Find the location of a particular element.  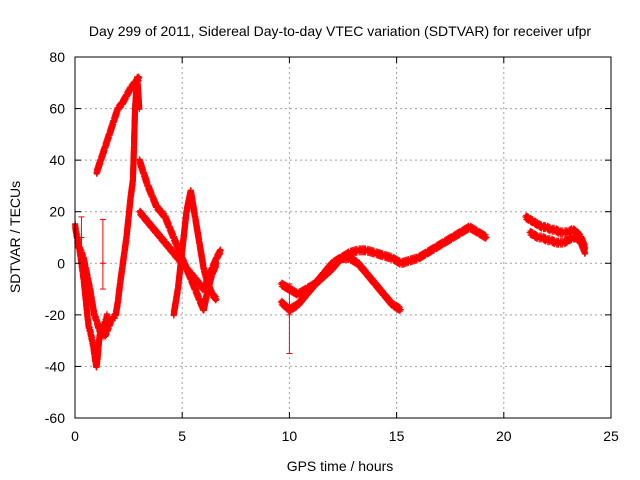

y-tick-label: -40 is located at coordinates (55, 366).